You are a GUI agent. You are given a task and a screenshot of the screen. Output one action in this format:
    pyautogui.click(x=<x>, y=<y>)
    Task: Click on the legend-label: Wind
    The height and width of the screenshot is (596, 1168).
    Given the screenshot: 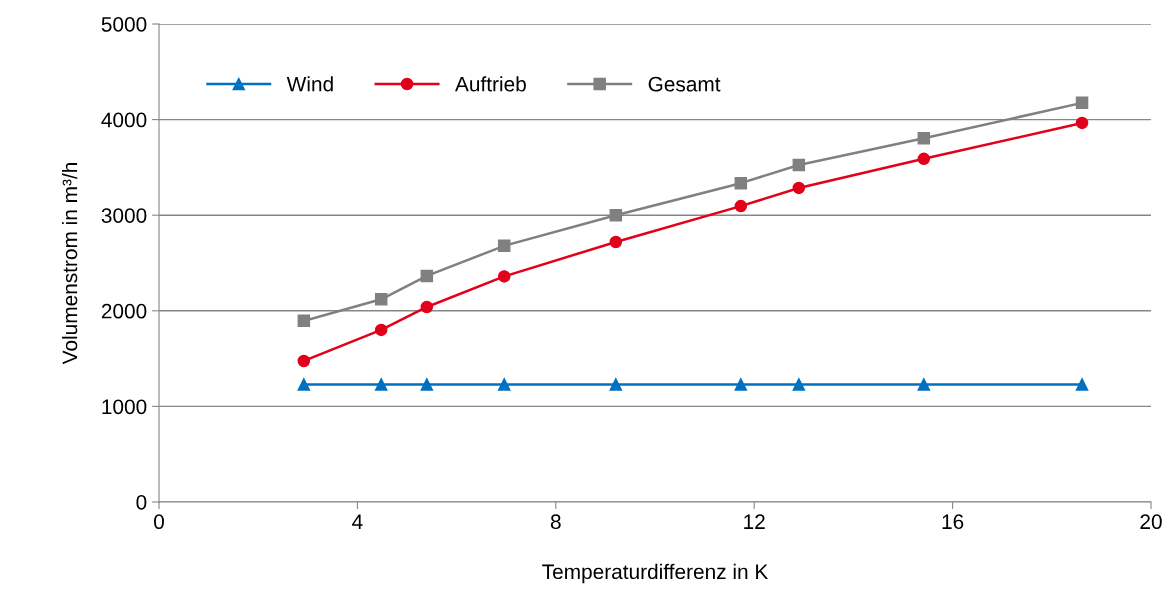 What is the action you would take?
    pyautogui.click(x=309, y=84)
    